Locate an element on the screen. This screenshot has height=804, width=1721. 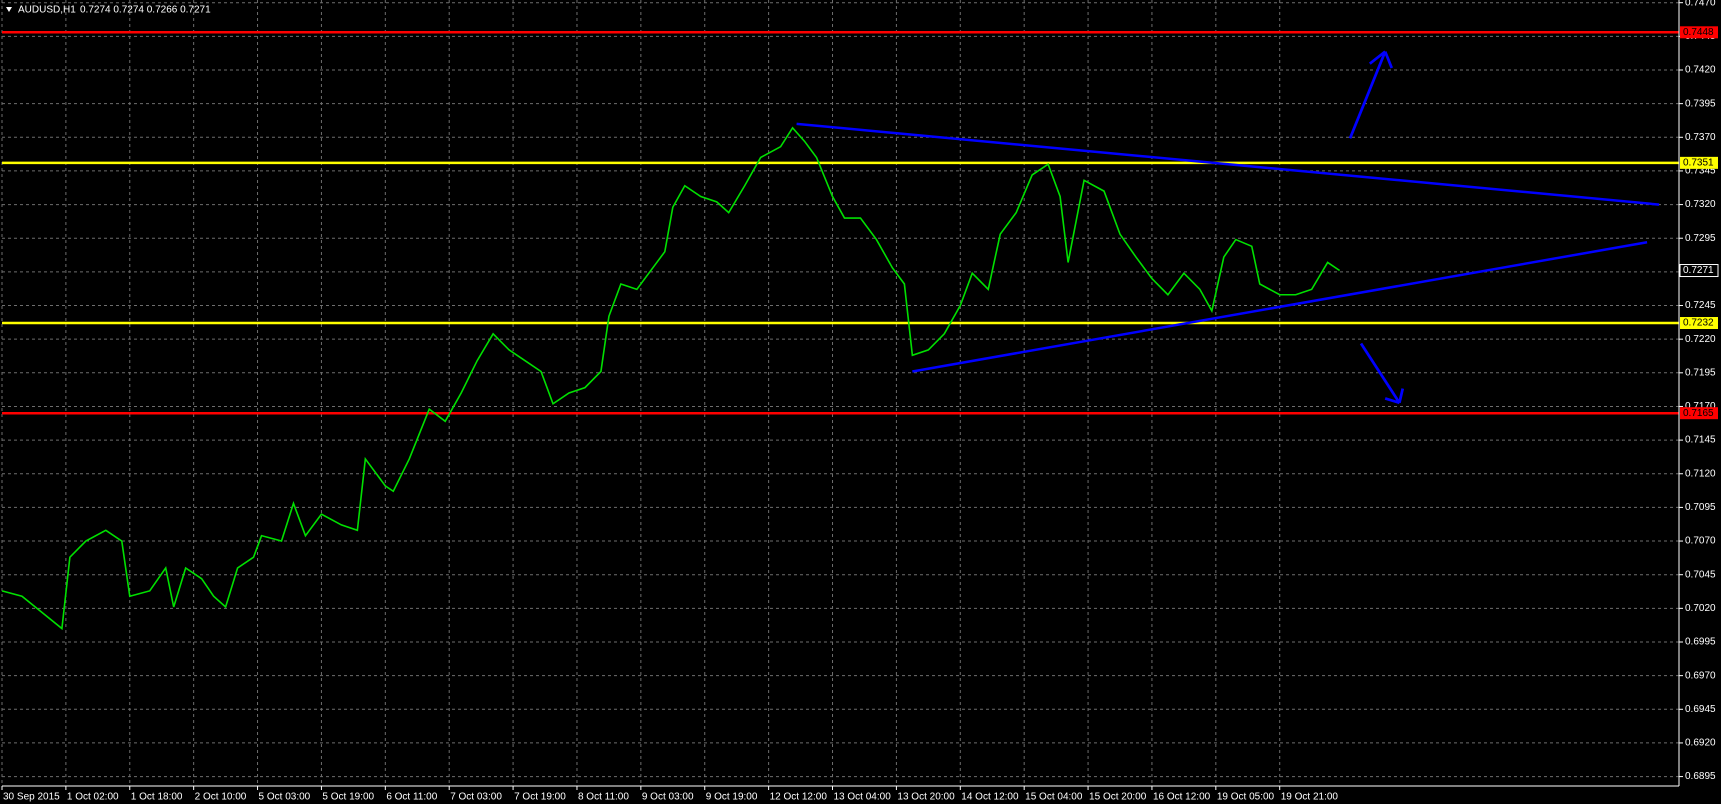
y-tick-label: 0.7170 is located at coordinates (1700, 406).